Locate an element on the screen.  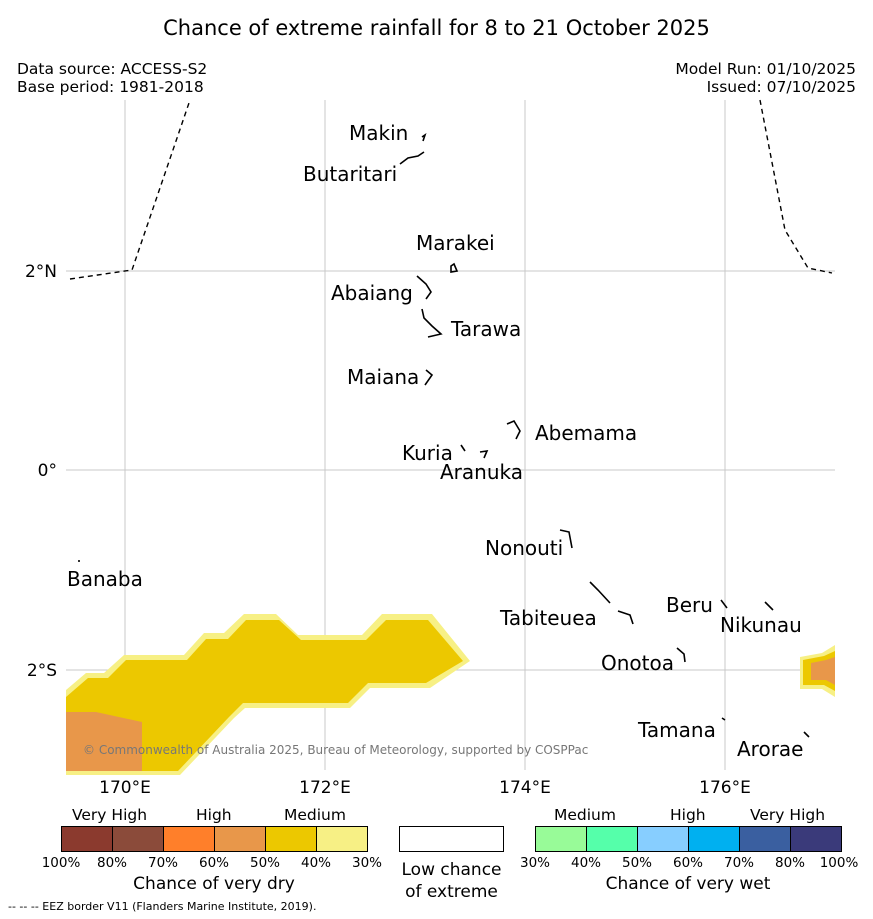
legend-dry-header-medium: Medium is located at coordinates (315, 815).